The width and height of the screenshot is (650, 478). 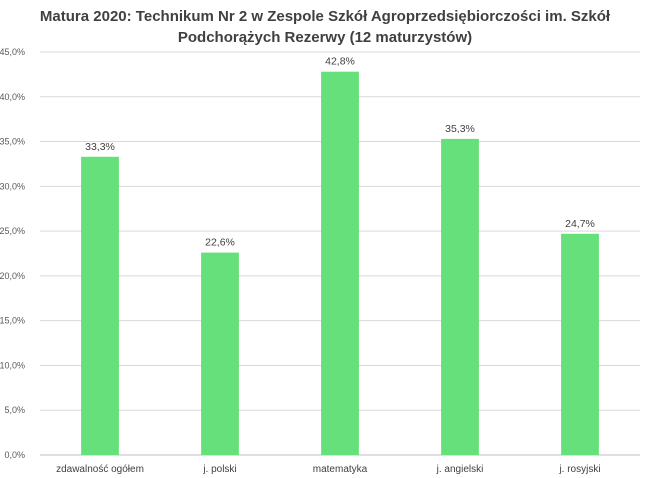 What do you see at coordinates (14, 410) in the screenshot?
I see `y-tick-label: 5,0%` at bounding box center [14, 410].